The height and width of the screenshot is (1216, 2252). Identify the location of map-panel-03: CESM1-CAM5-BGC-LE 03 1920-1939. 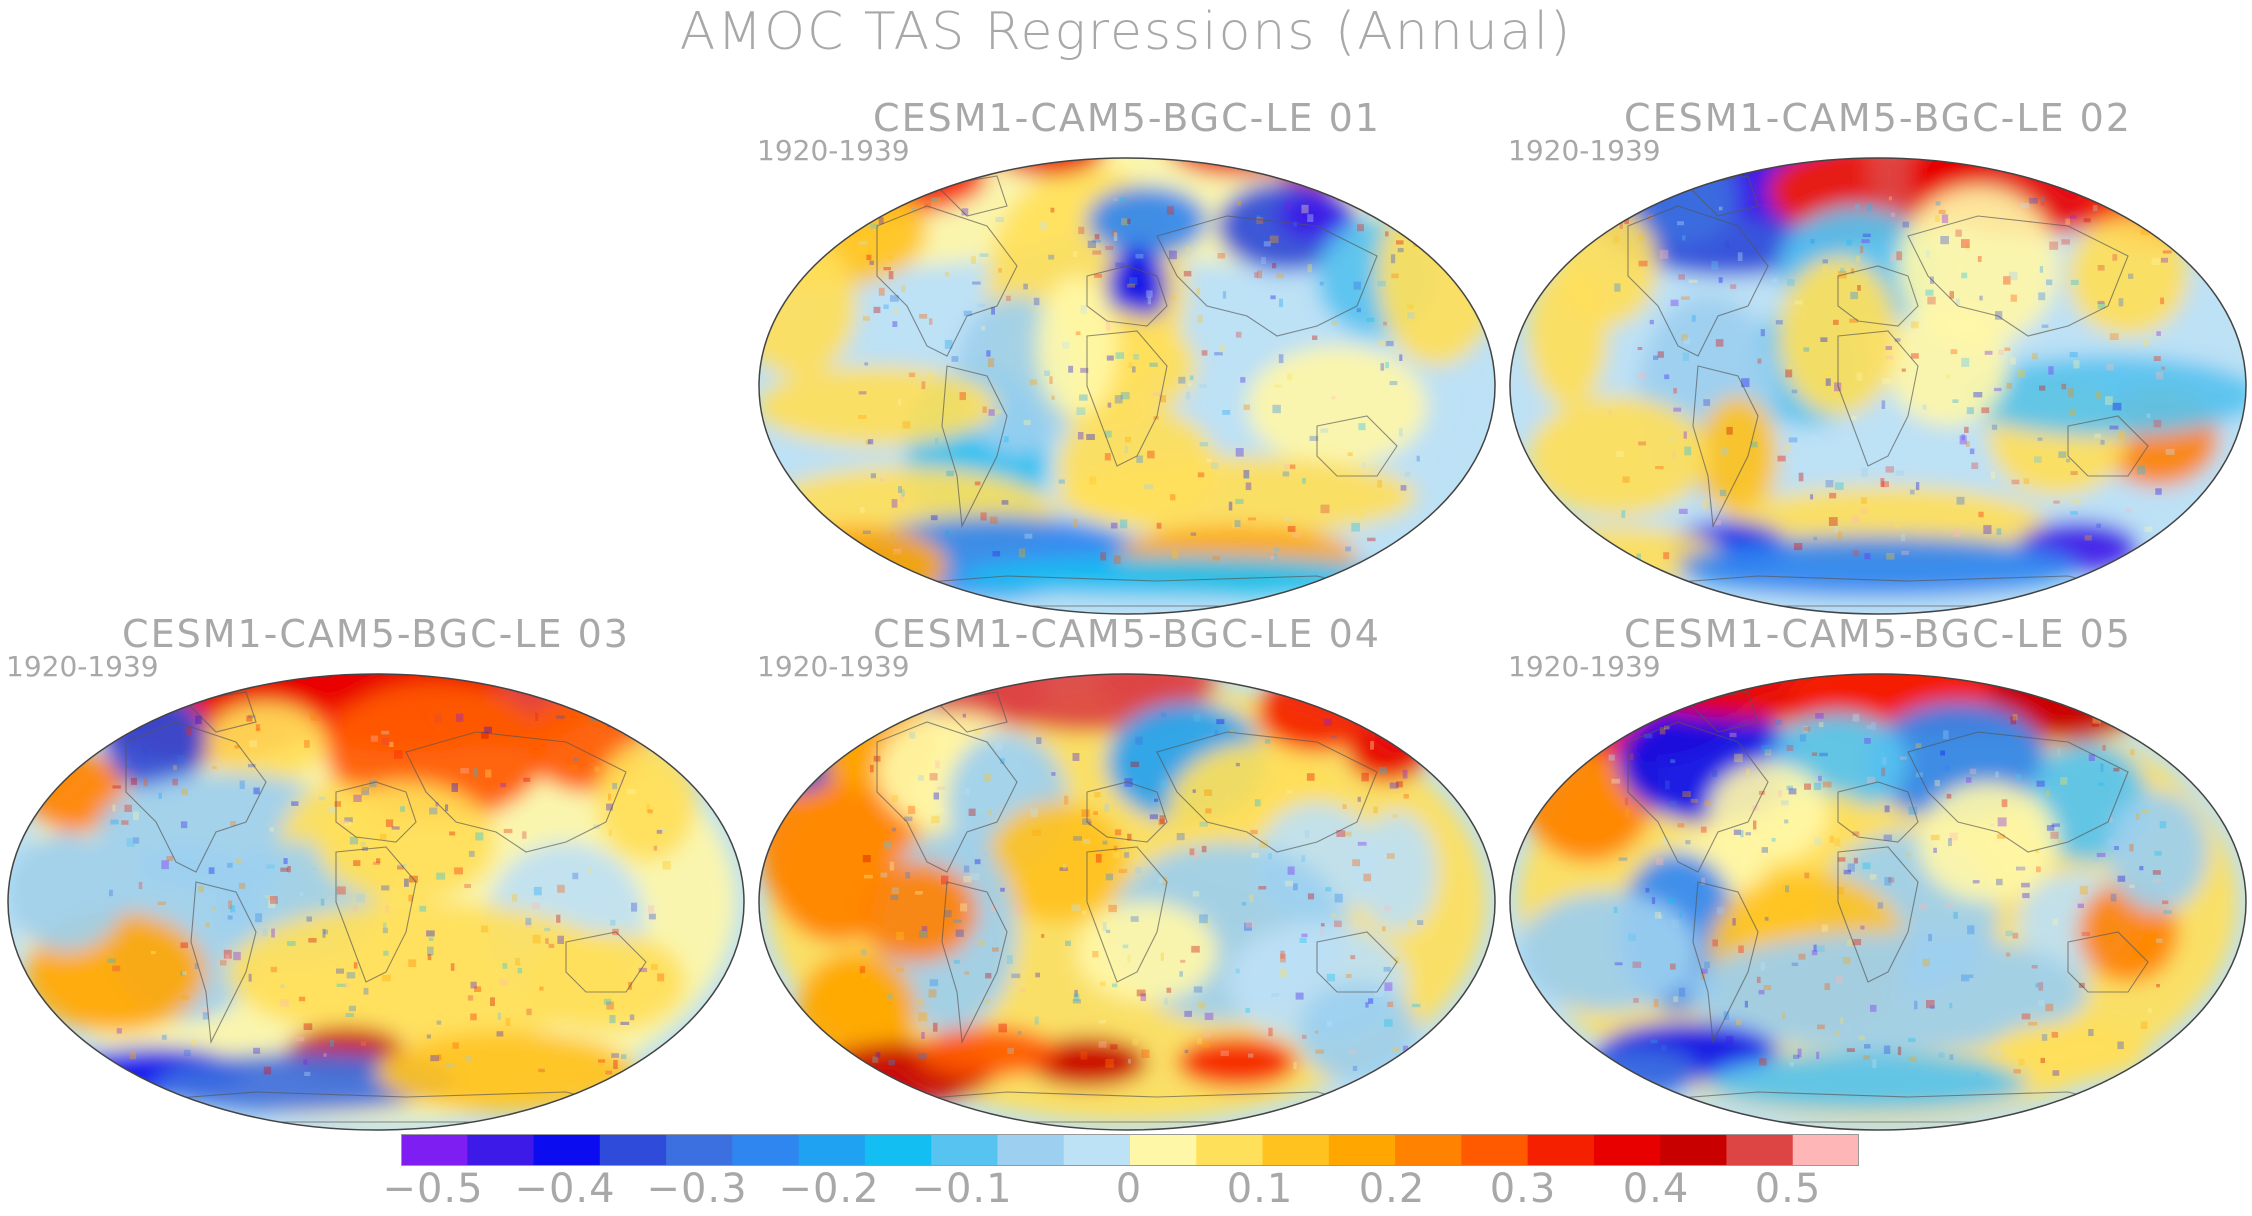
(376, 872).